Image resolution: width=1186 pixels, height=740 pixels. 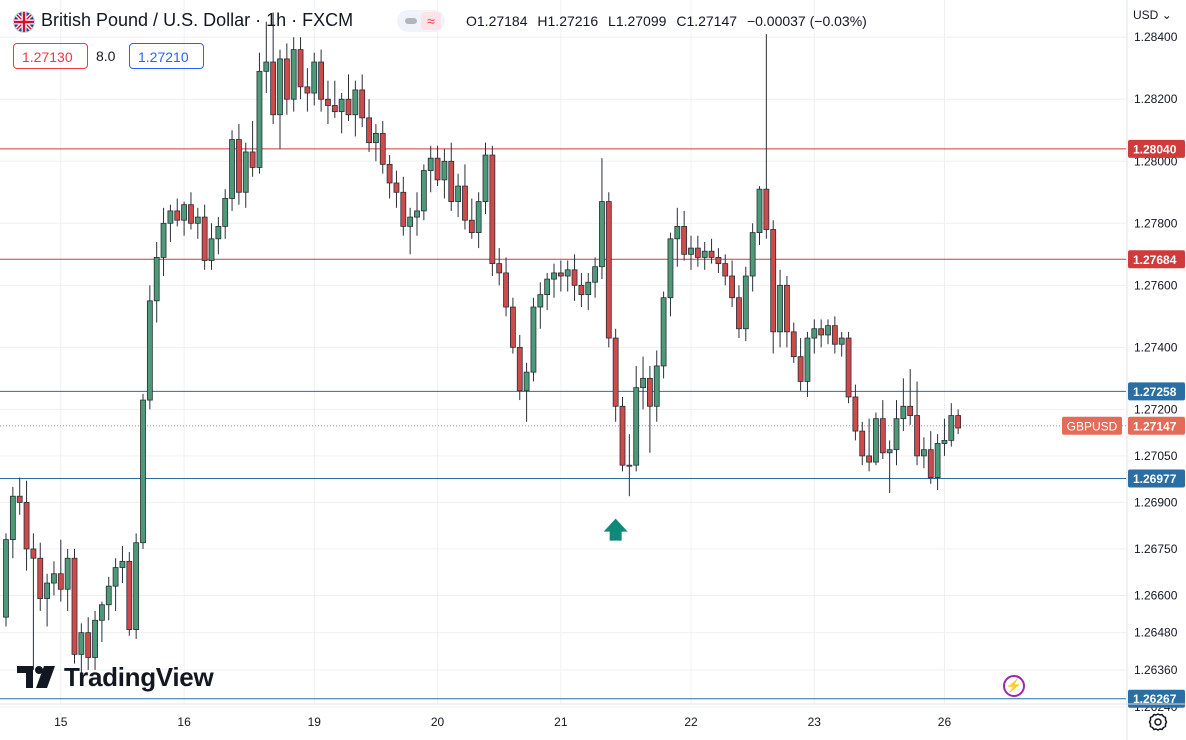 What do you see at coordinates (712, 21) in the screenshot?
I see `close-value: 1.27147` at bounding box center [712, 21].